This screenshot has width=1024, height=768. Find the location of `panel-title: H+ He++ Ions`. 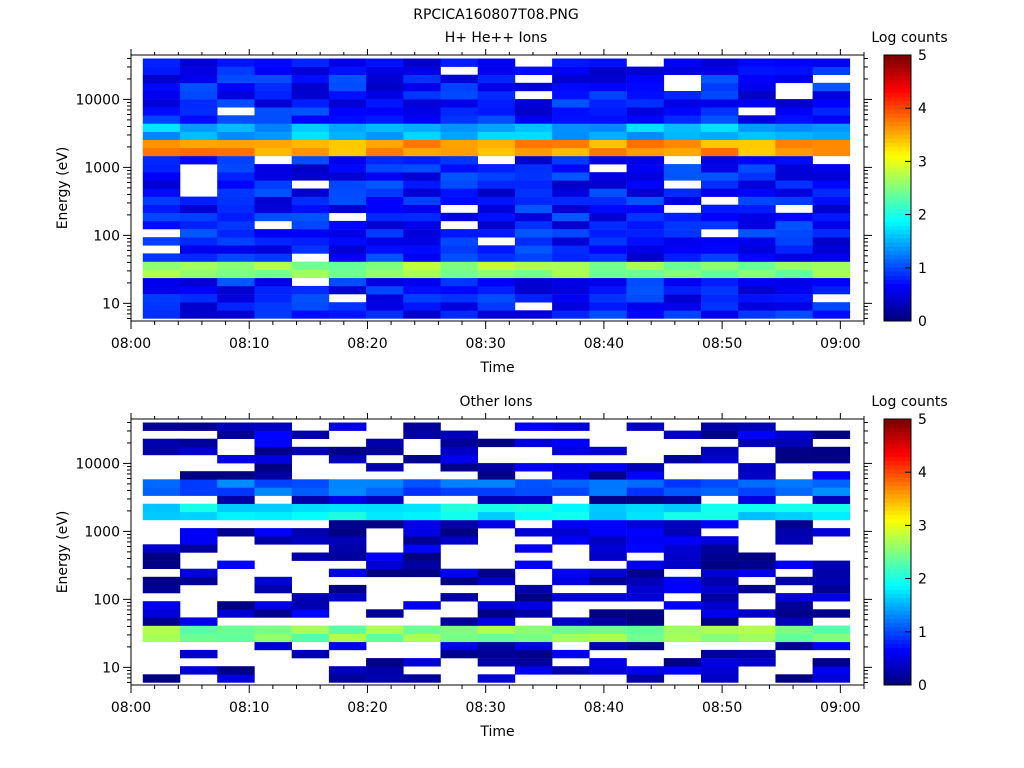

panel-title: H+ He++ Ions is located at coordinates (496, 38).